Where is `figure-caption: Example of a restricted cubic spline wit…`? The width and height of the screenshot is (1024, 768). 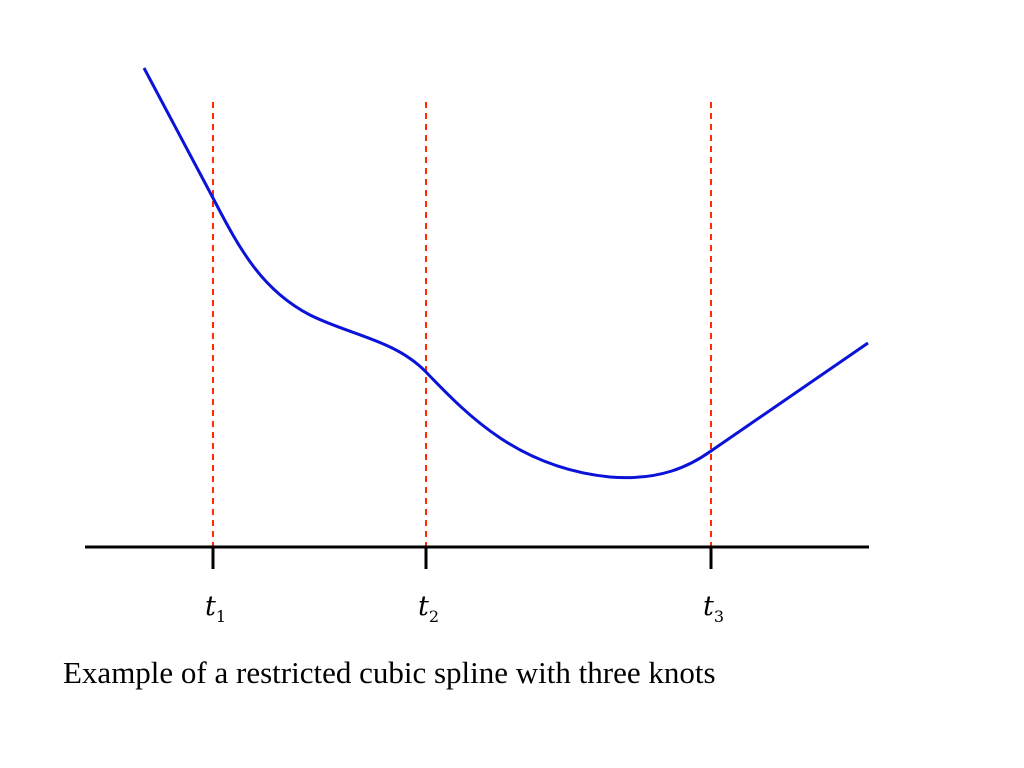 figure-caption: Example of a restricted cubic spline wit… is located at coordinates (389, 672).